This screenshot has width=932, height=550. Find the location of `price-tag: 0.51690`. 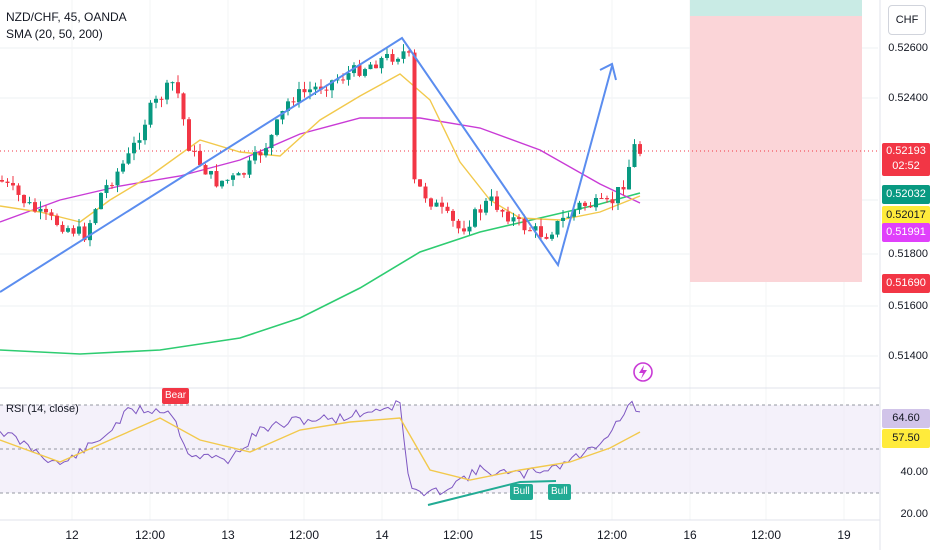

price-tag: 0.51690 is located at coordinates (906, 283).